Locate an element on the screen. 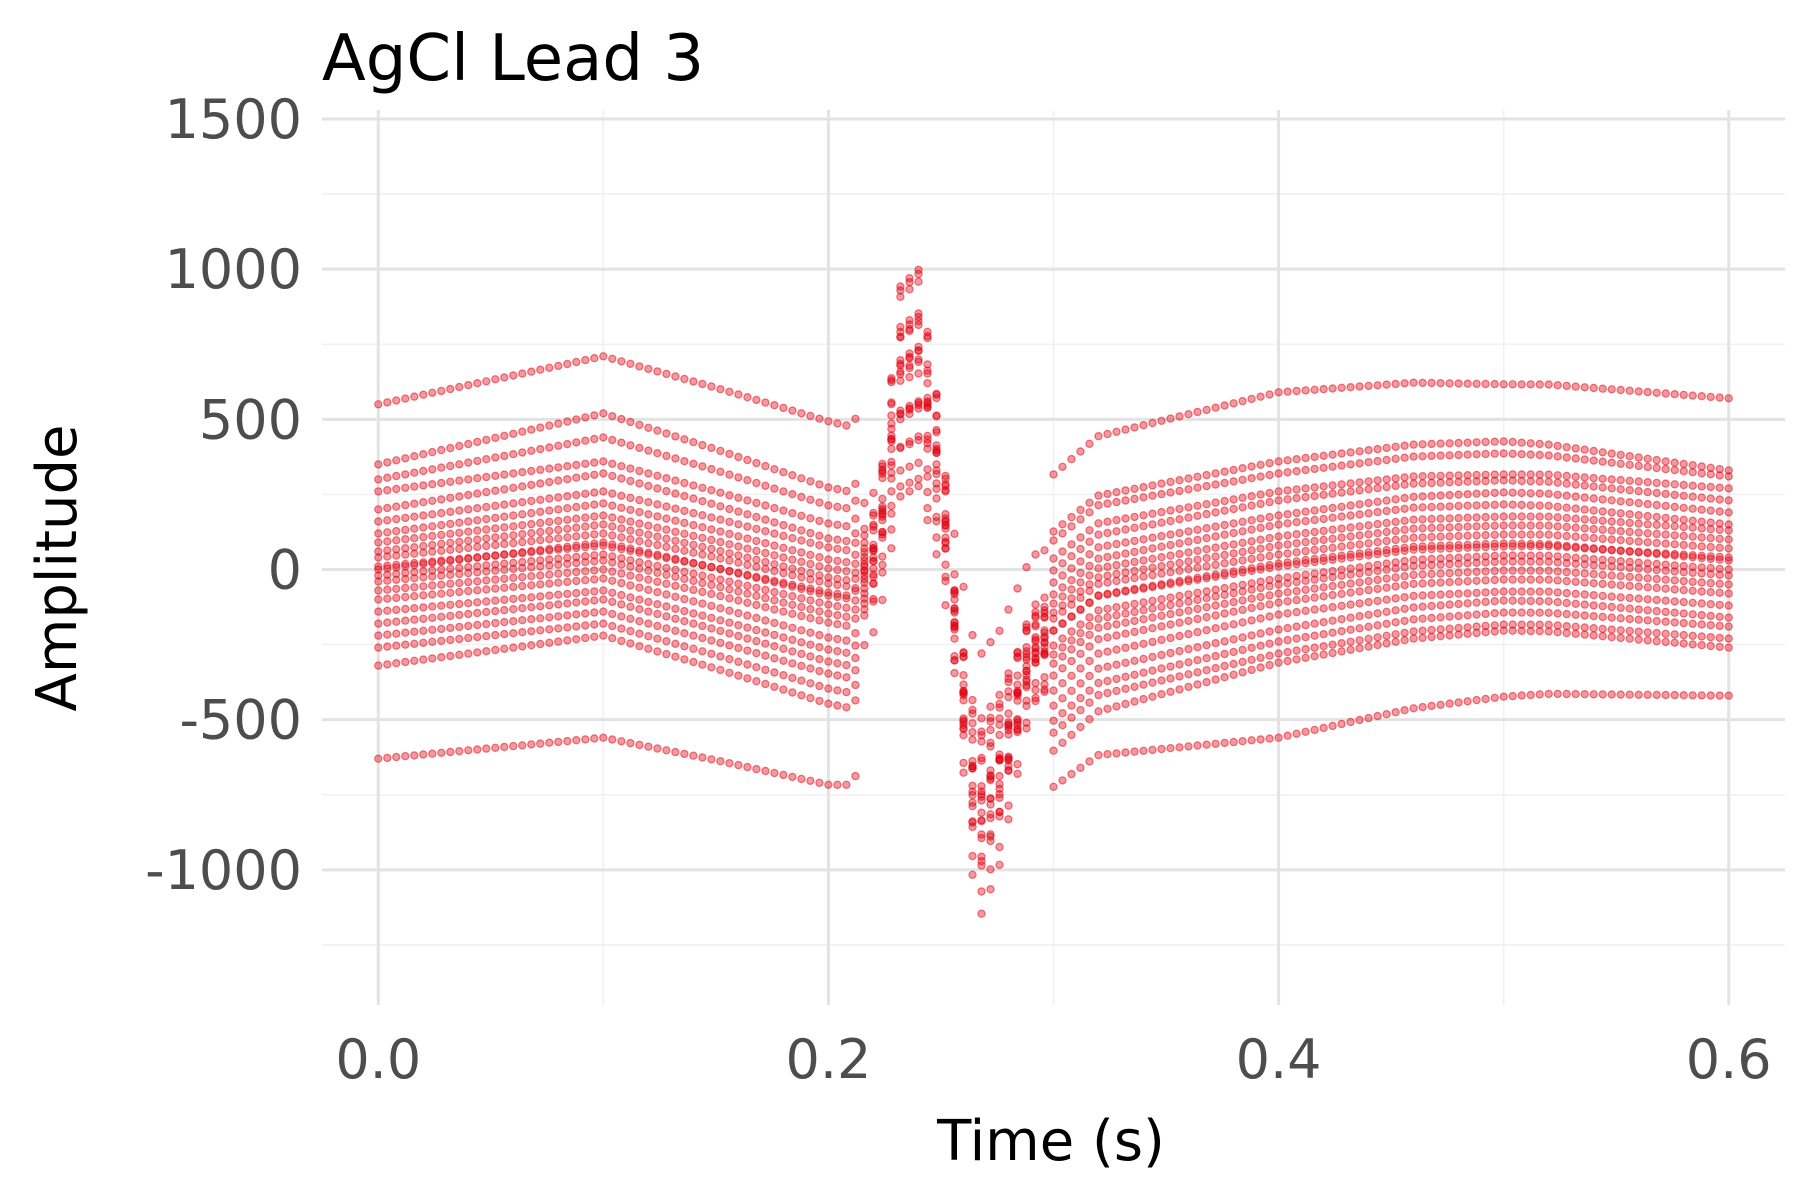 Image resolution: width=1800 pixels, height=1200 pixels. y-tick-label: -1000 is located at coordinates (223, 870).